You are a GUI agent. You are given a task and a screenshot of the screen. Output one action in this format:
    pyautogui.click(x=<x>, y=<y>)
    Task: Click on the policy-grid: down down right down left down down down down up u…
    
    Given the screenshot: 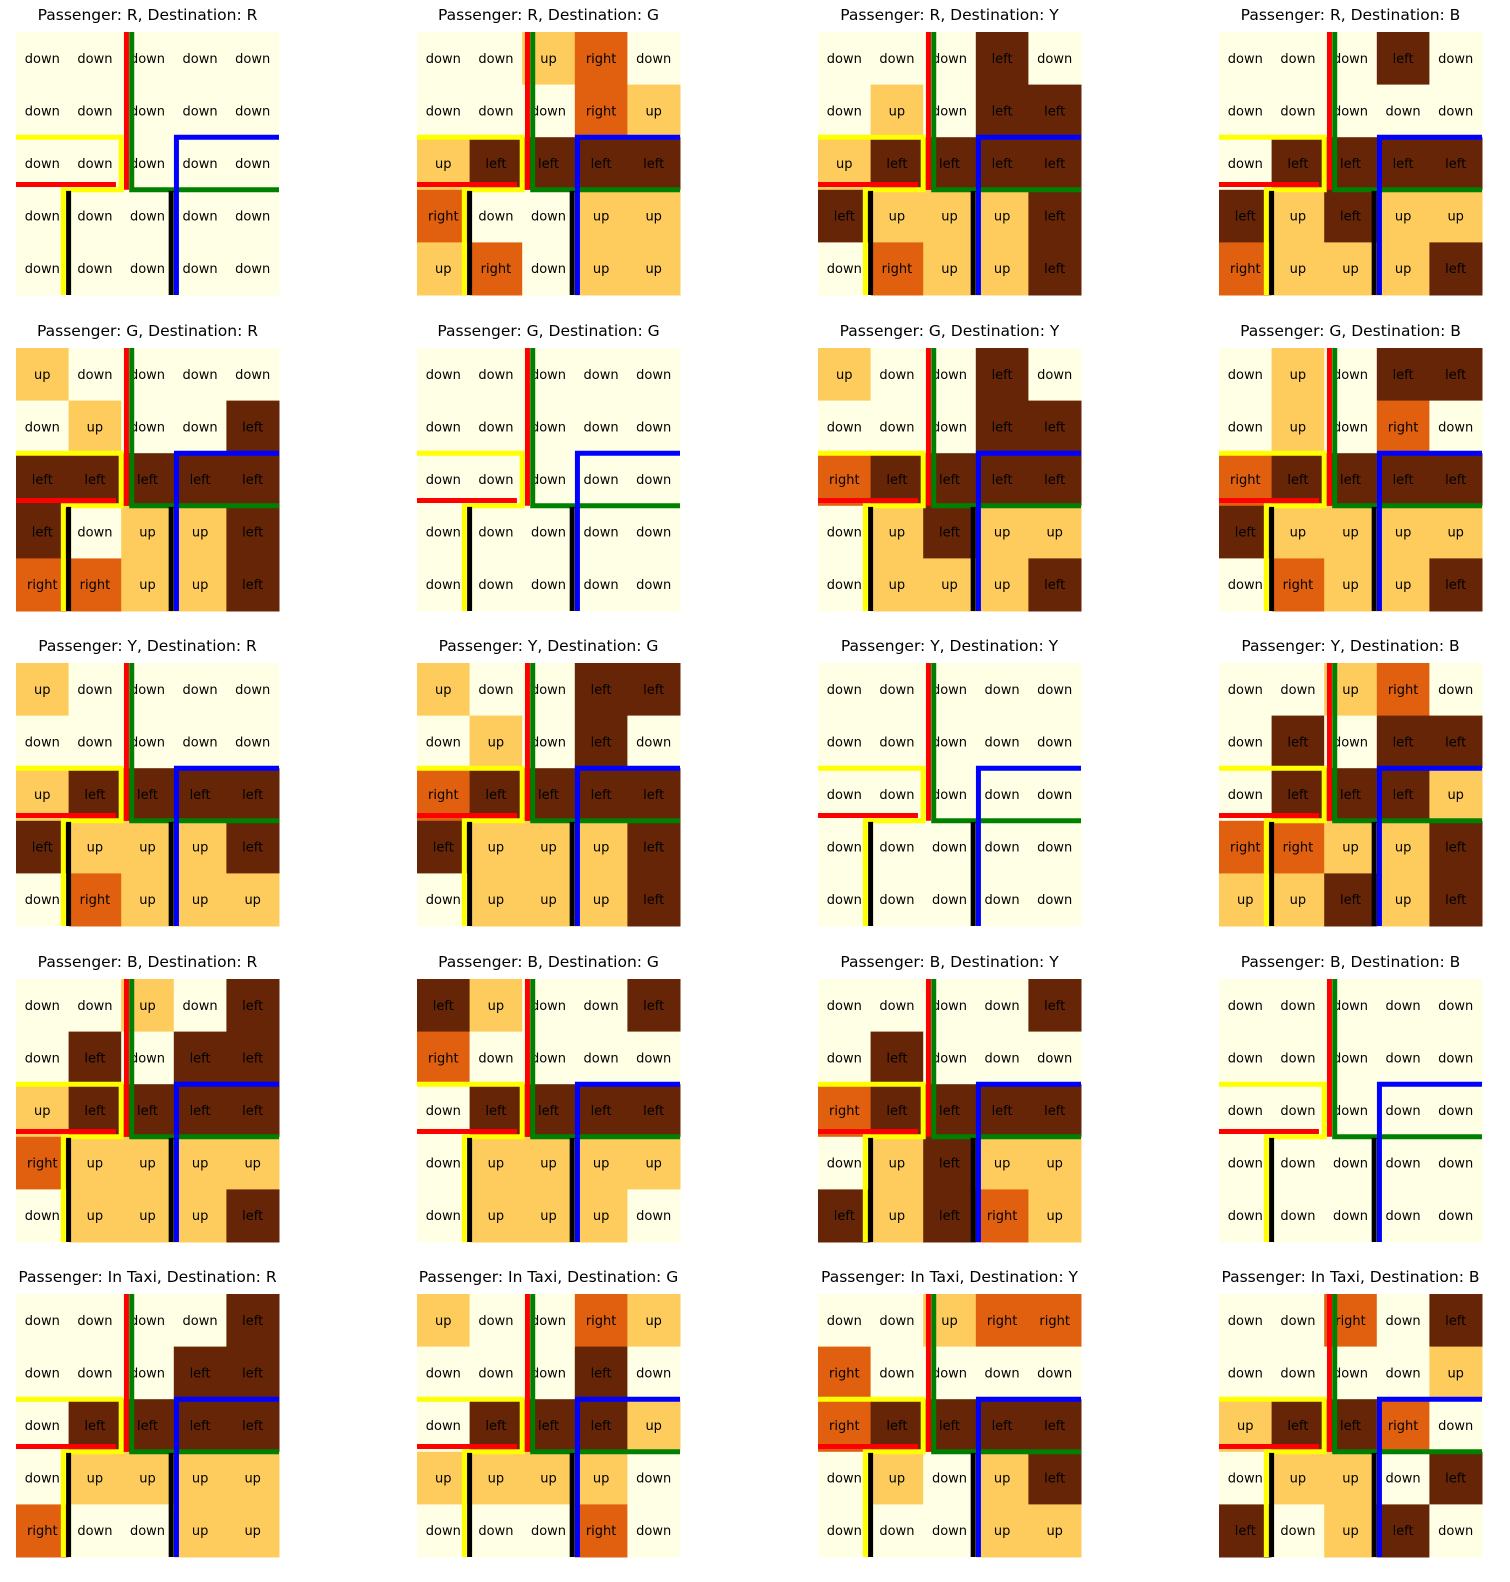 What is the action you would take?
    pyautogui.click(x=1351, y=1426)
    